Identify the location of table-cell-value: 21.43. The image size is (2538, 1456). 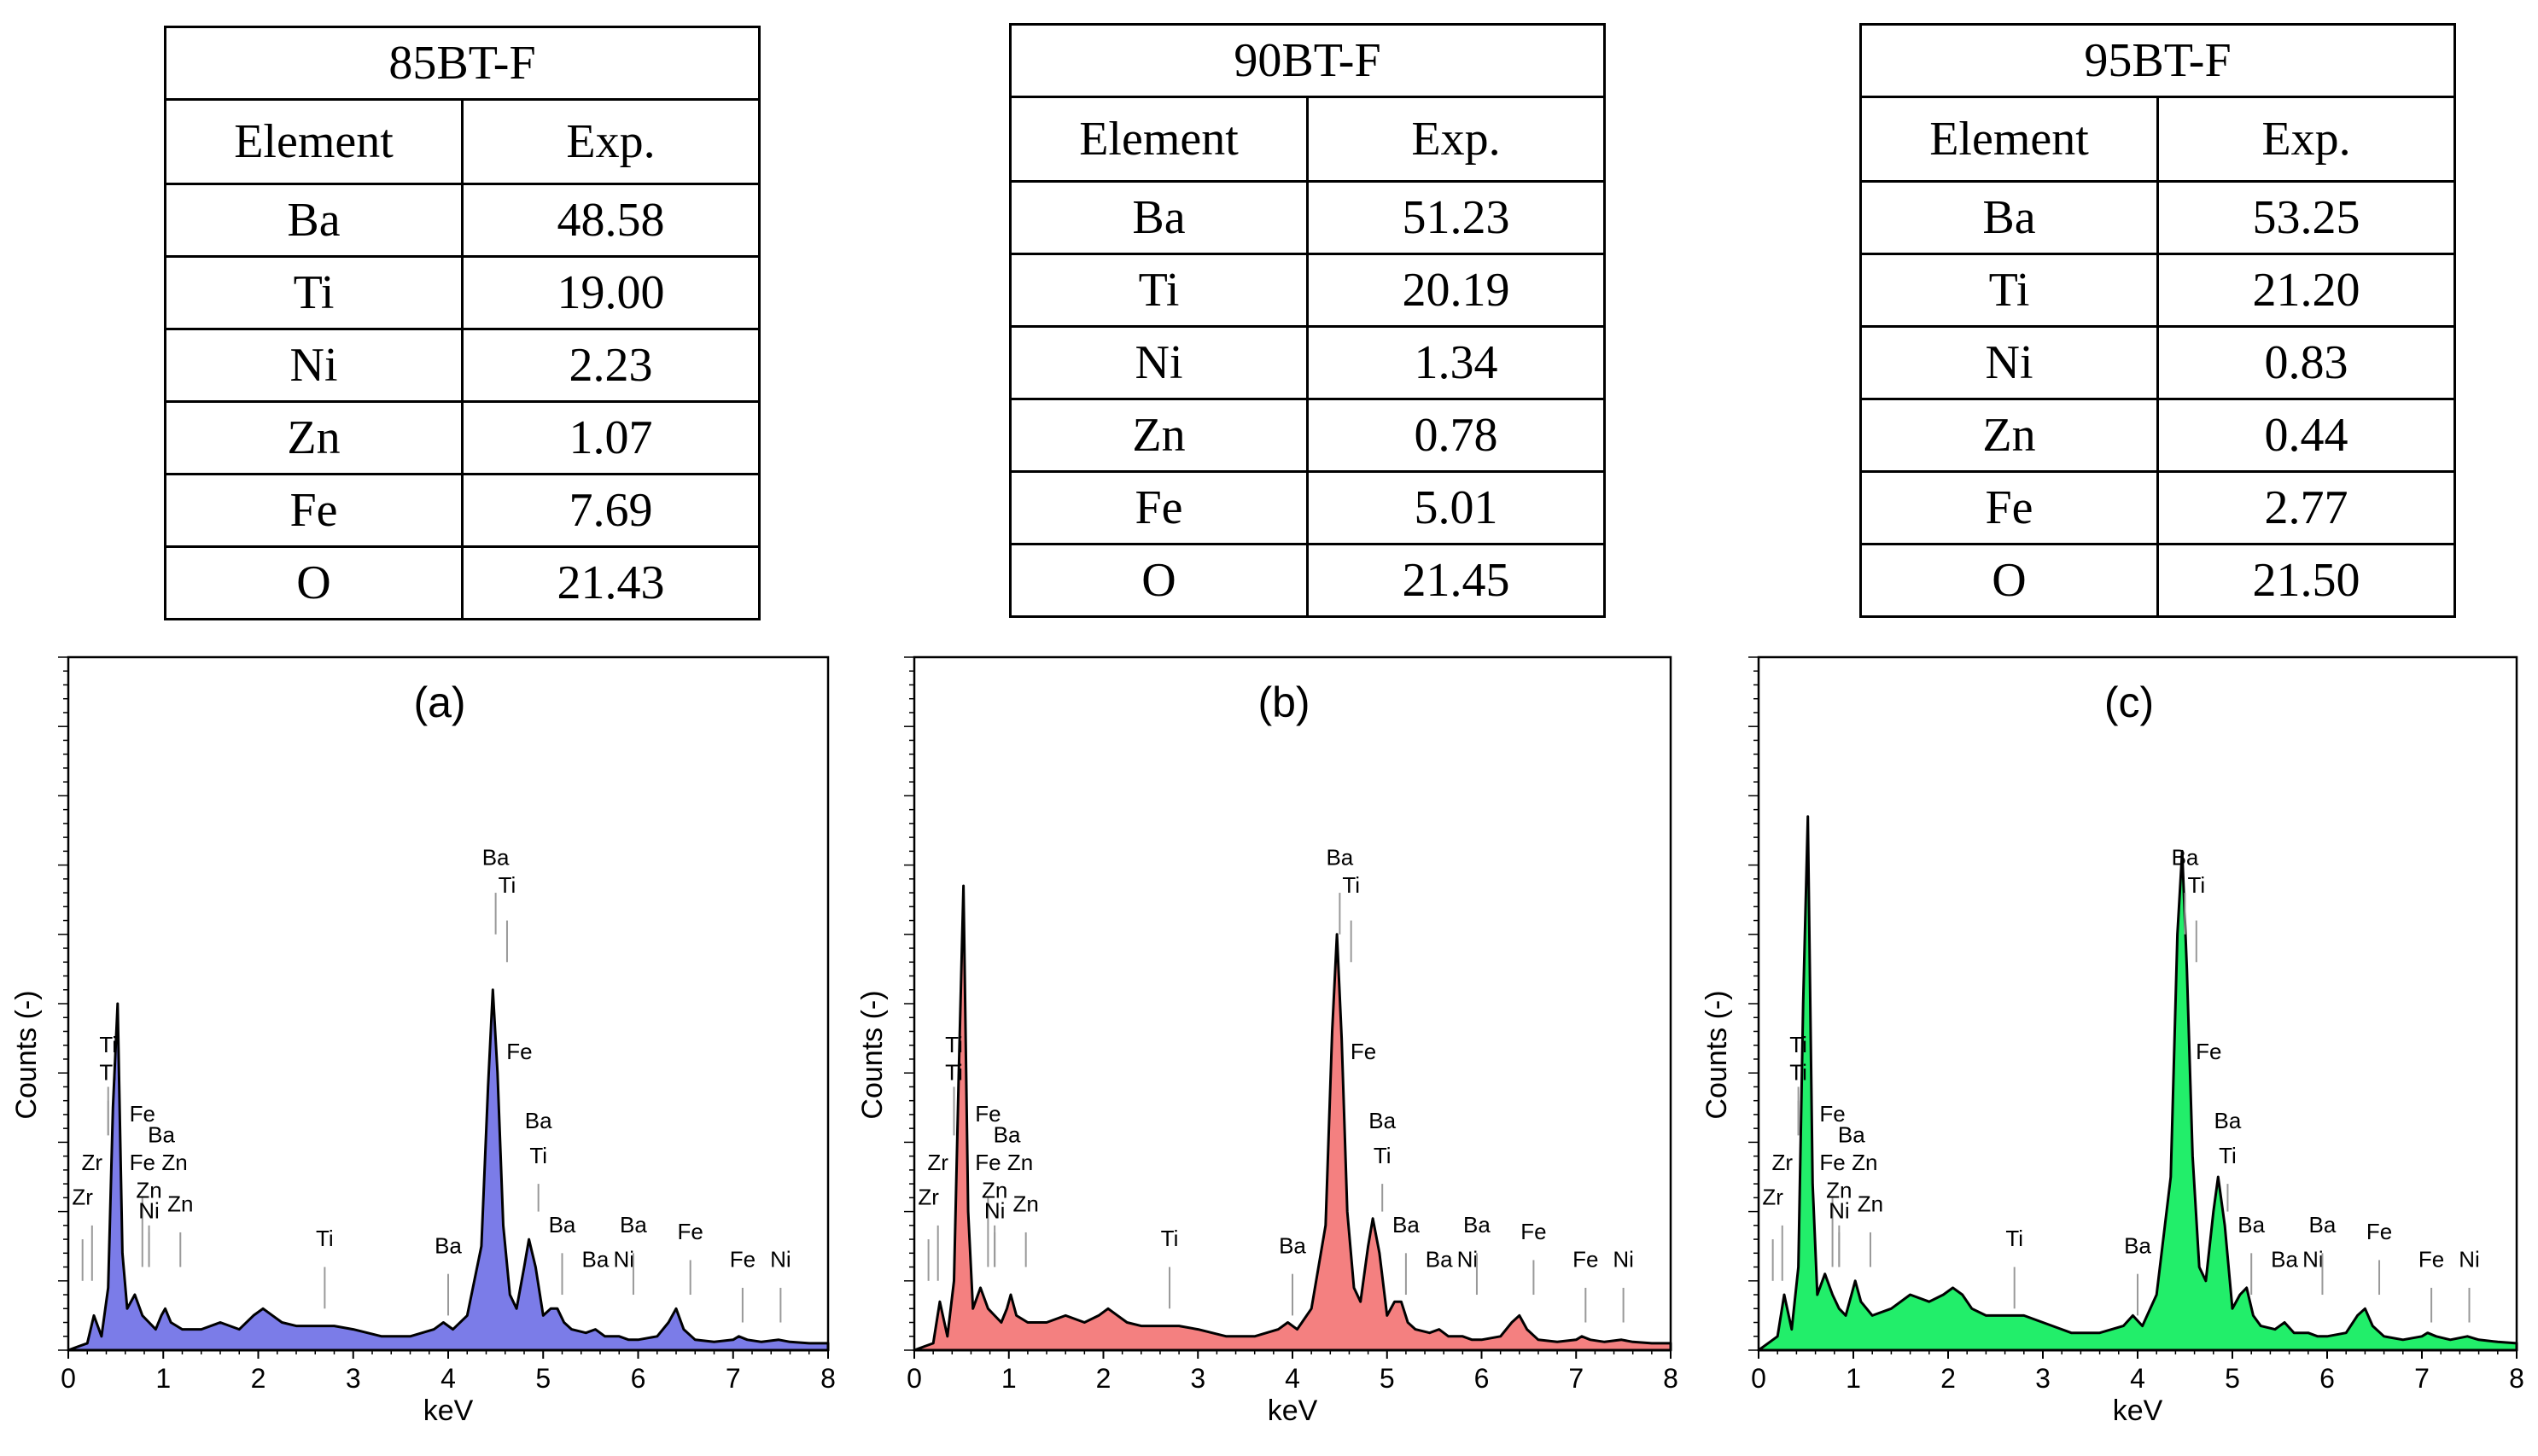
(611, 582).